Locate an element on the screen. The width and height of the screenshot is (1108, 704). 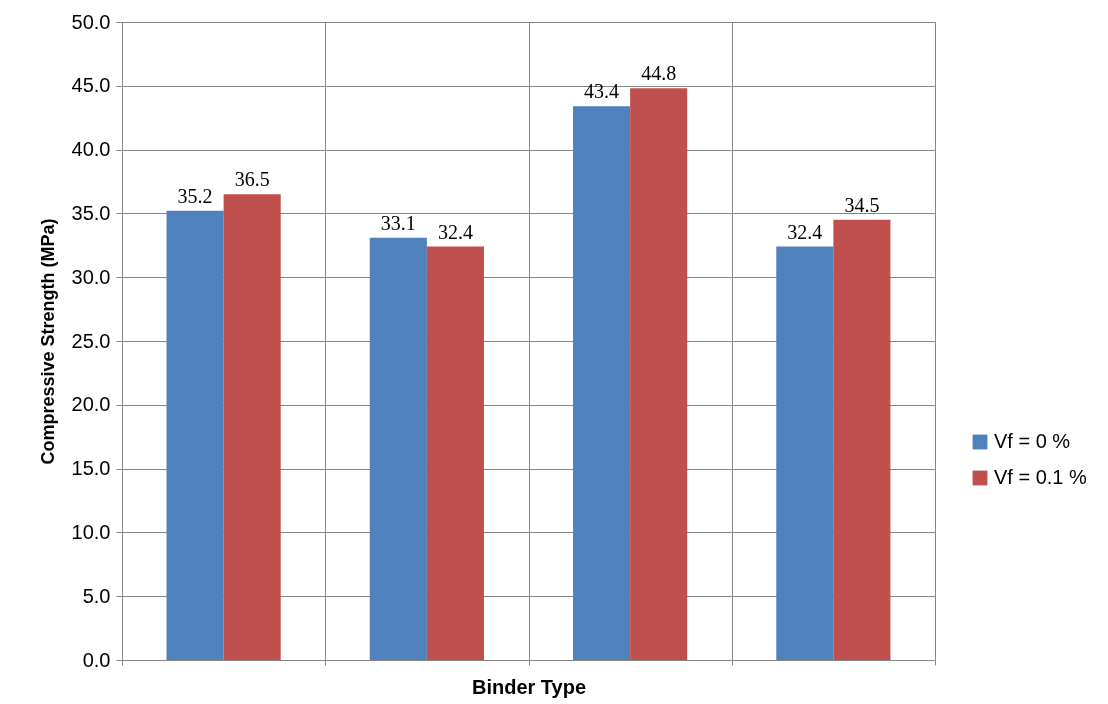
y-tick-label: 35.0 is located at coordinates (91, 212).